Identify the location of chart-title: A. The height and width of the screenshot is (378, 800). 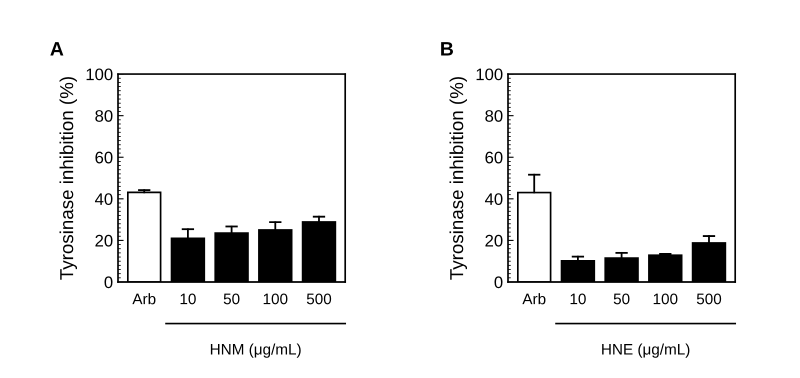
(57, 49).